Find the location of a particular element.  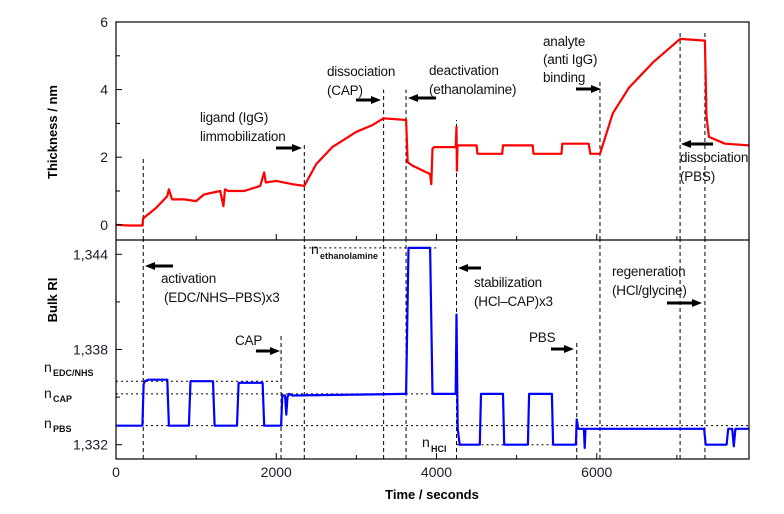

y-tick-label: 1,332 is located at coordinates (90, 445).